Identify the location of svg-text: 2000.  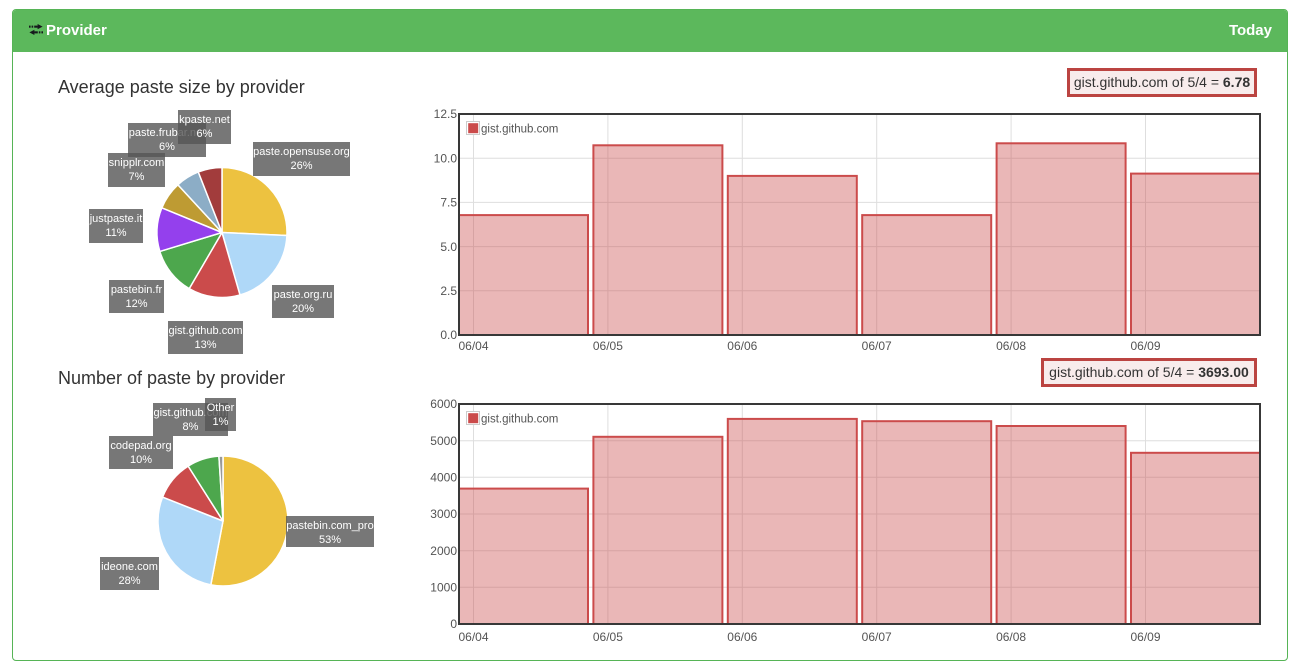
(443, 551).